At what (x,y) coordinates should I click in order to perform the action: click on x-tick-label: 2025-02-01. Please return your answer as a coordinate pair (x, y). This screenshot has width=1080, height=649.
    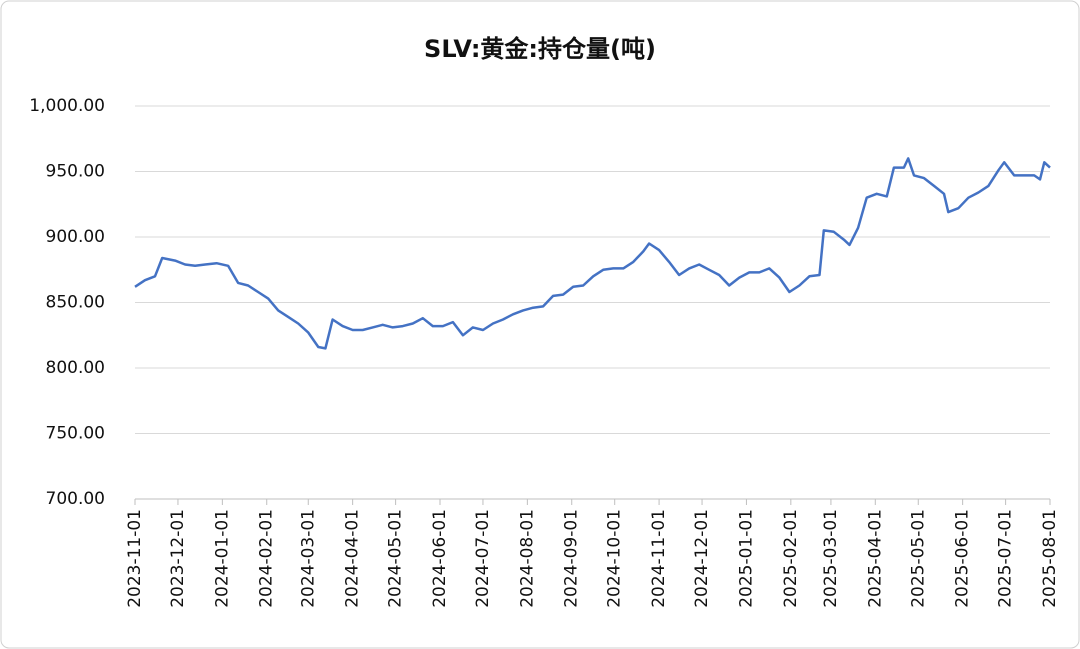
    Looking at the image, I should click on (791, 558).